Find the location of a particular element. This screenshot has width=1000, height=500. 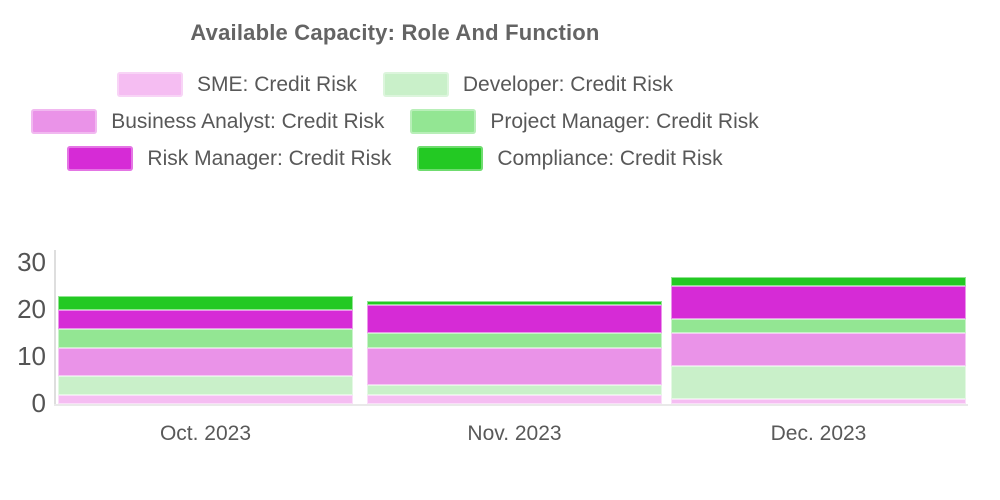

x-axis-tick-label: Oct. 2023 is located at coordinates (205, 433).